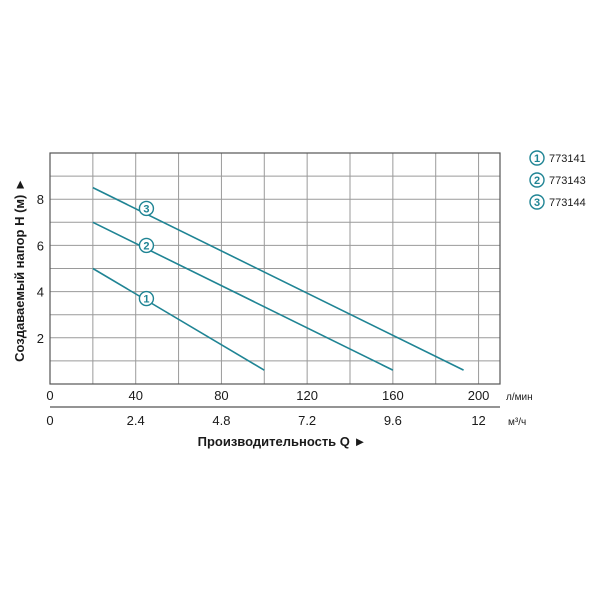  Describe the element at coordinates (307, 420) in the screenshot. I see `x2-tick-label: 7.2` at that location.